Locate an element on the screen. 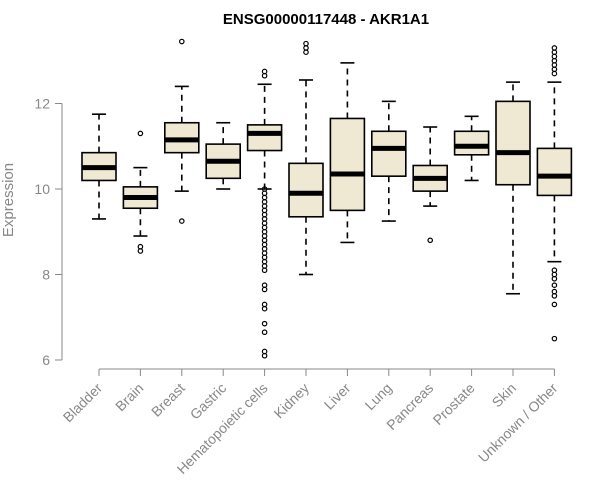  y-axis: 6 8 10 12 is located at coordinates (48, 232).